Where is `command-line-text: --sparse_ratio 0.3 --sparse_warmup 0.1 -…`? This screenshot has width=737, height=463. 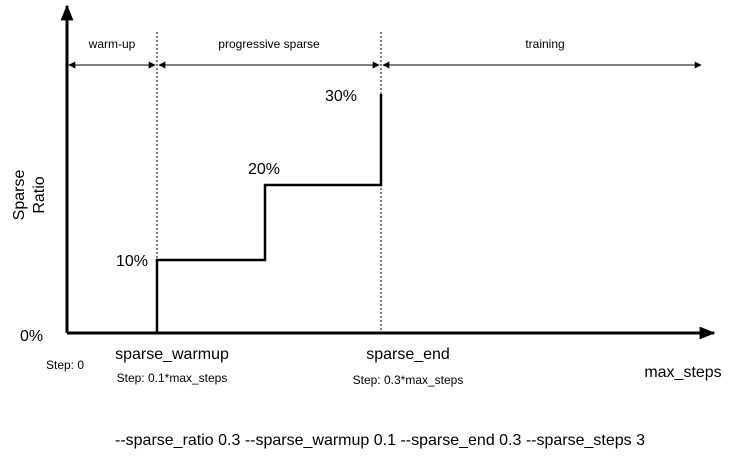
command-line-text: --sparse_ratio 0.3 --sparse_warmup 0.1 -… is located at coordinates (380, 440).